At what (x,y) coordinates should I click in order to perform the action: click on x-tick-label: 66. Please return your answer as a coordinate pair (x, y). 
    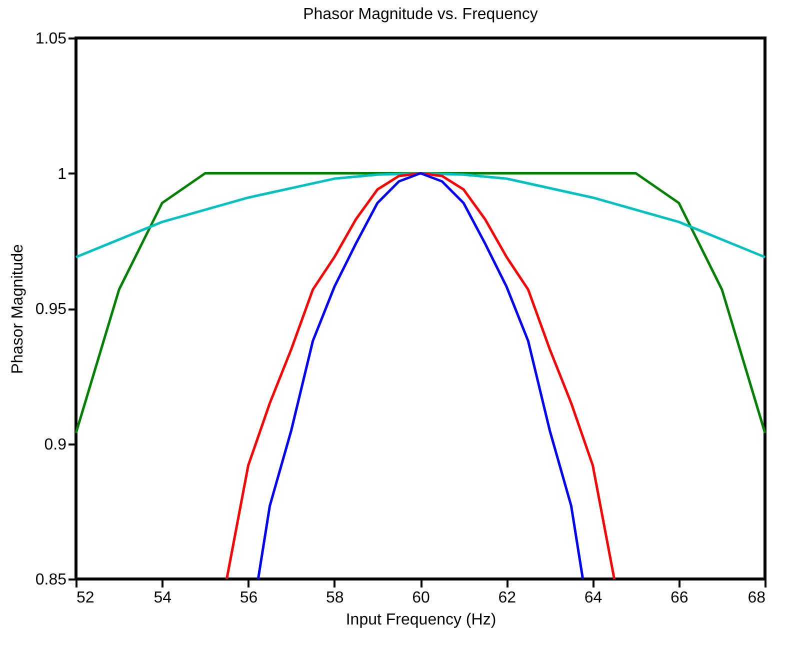
    Looking at the image, I should click on (679, 598).